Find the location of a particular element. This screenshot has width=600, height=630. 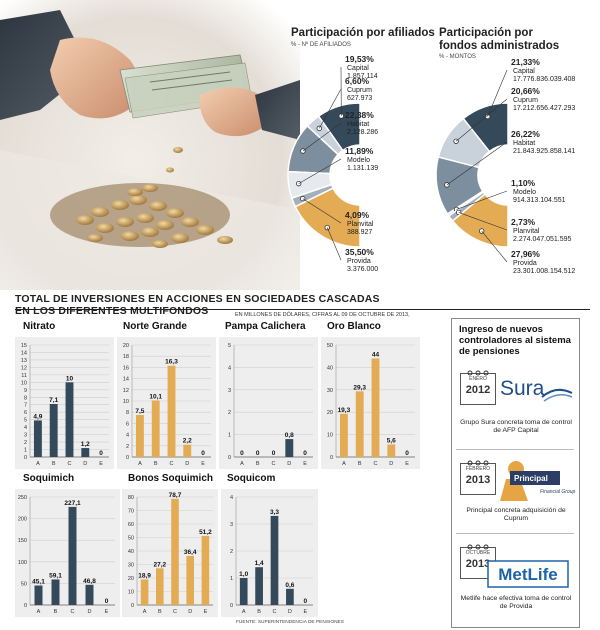

chart-title: Soquicom is located at coordinates (251, 478).